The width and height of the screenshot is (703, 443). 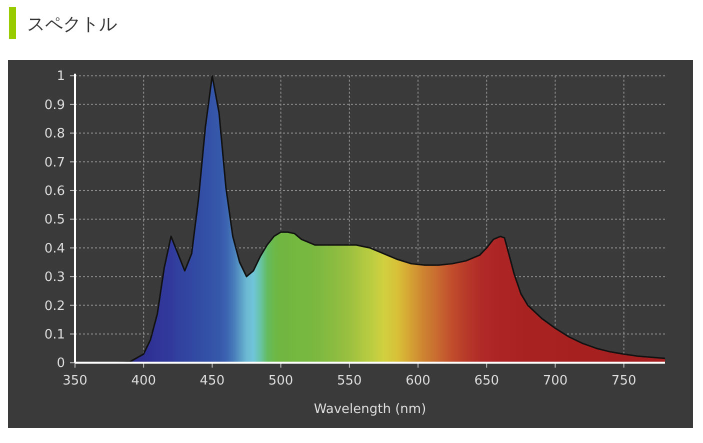 What do you see at coordinates (212, 381) in the screenshot?
I see `x-tick-label: 450` at bounding box center [212, 381].